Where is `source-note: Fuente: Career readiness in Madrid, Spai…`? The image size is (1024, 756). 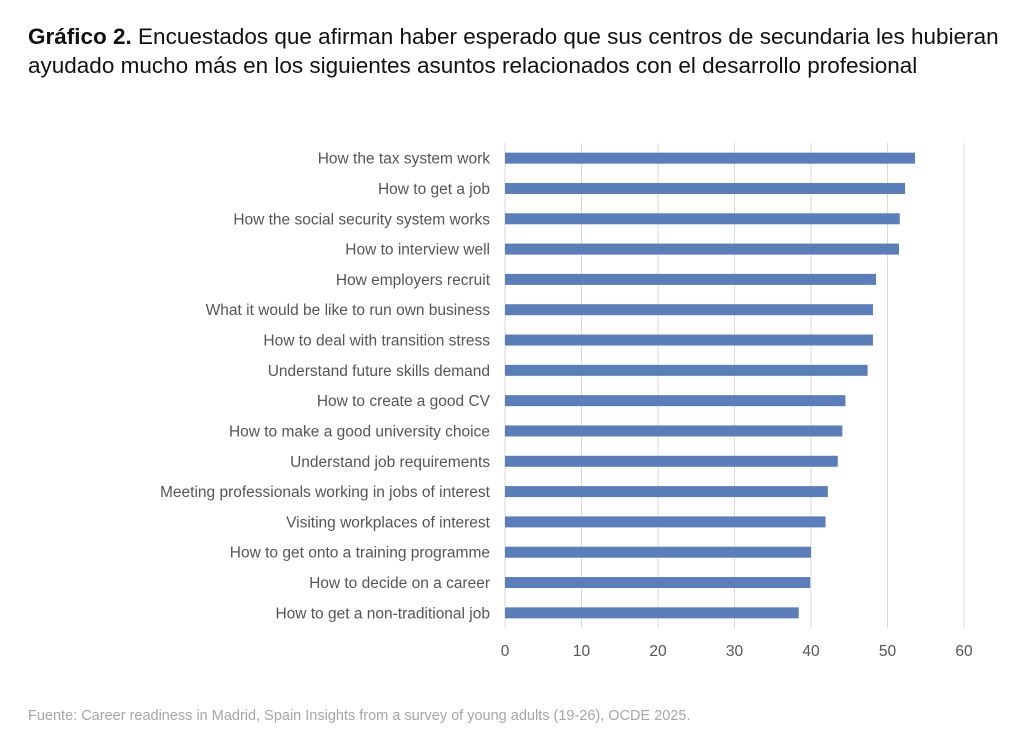
source-note: Fuente: Career readiness in Madrid, Spai… is located at coordinates (359, 716).